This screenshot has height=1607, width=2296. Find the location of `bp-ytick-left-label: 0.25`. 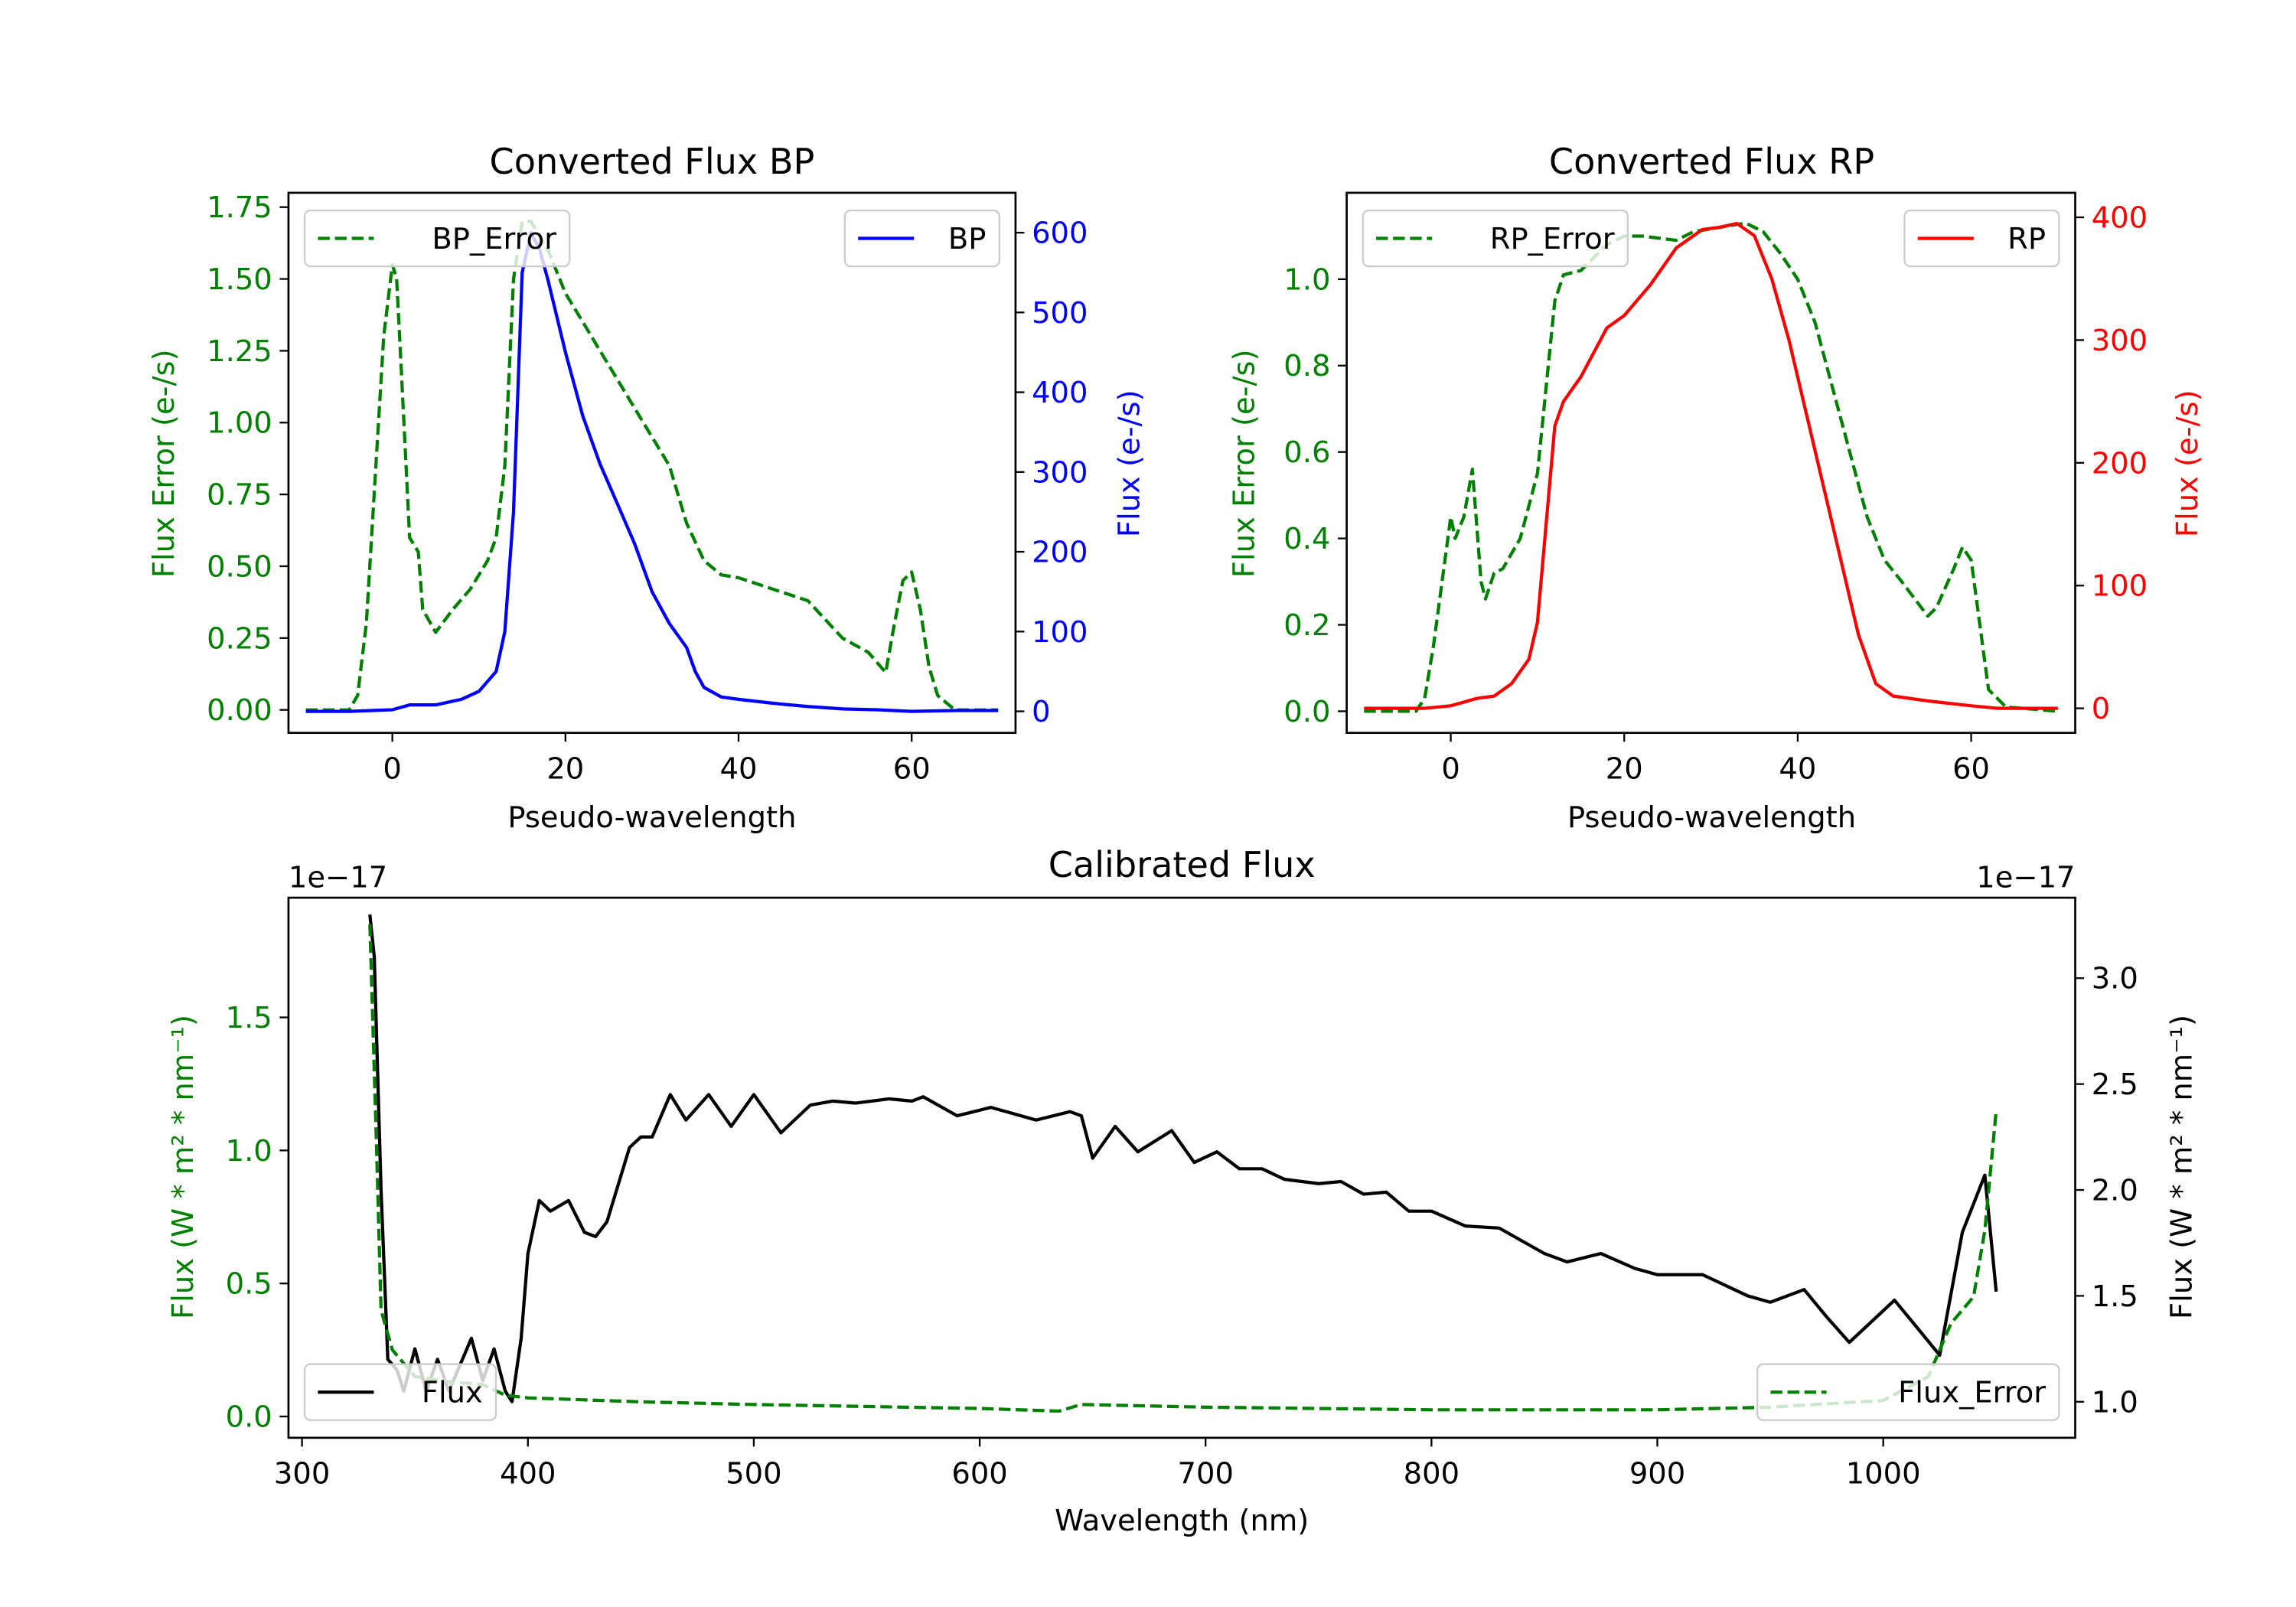

bp-ytick-left-label: 0.25 is located at coordinates (239, 638).